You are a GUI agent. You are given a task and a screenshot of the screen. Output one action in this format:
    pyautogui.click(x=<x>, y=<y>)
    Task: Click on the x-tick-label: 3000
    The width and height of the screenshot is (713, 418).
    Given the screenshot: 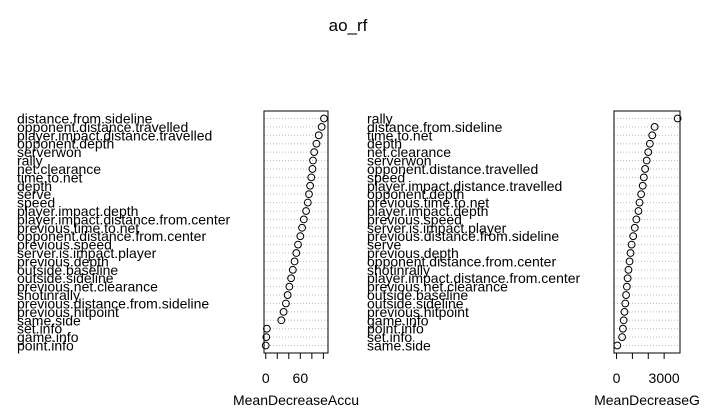 What is the action you would take?
    pyautogui.click(x=664, y=378)
    